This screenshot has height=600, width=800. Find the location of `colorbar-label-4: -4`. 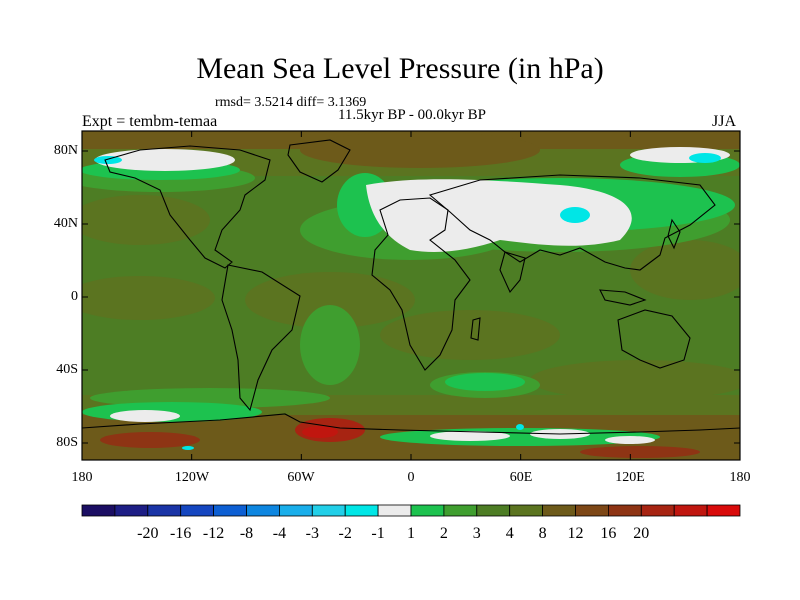

colorbar-label-4: -4 is located at coordinates (279, 533).